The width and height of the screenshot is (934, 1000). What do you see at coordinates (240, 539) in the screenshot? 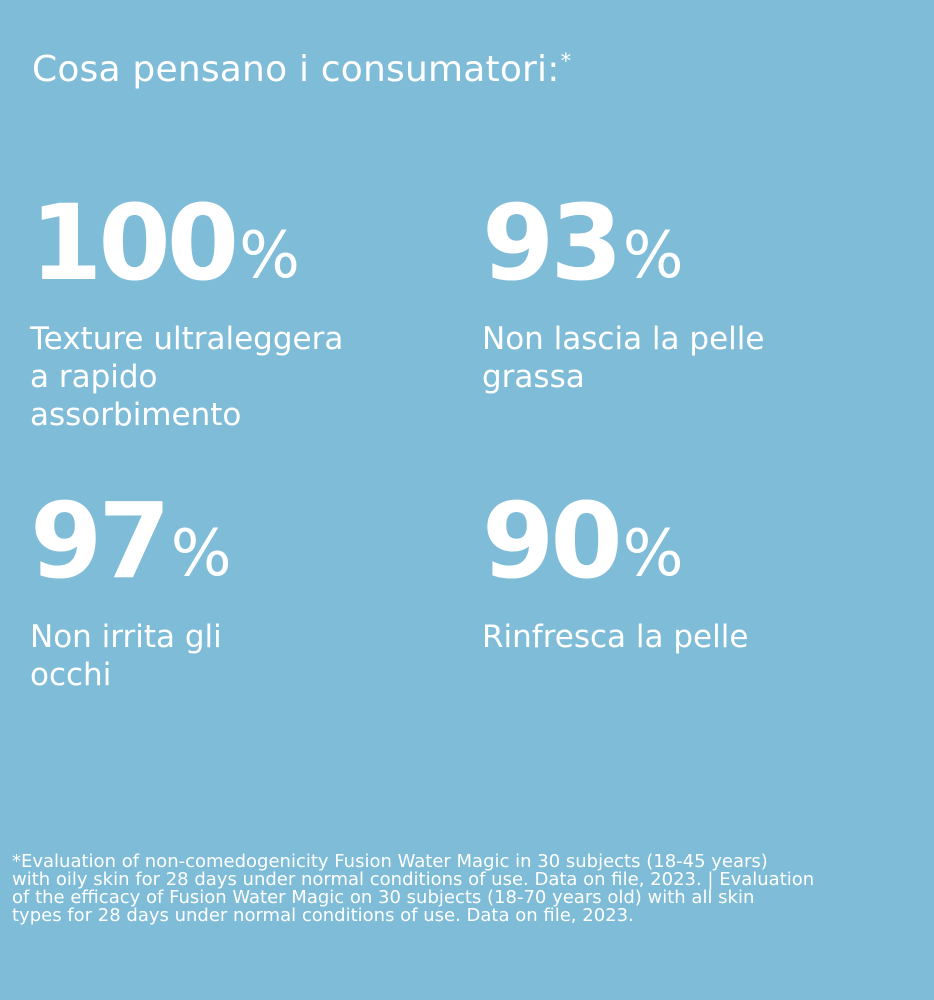
I see `stat-value: 97 %` at bounding box center [240, 539].